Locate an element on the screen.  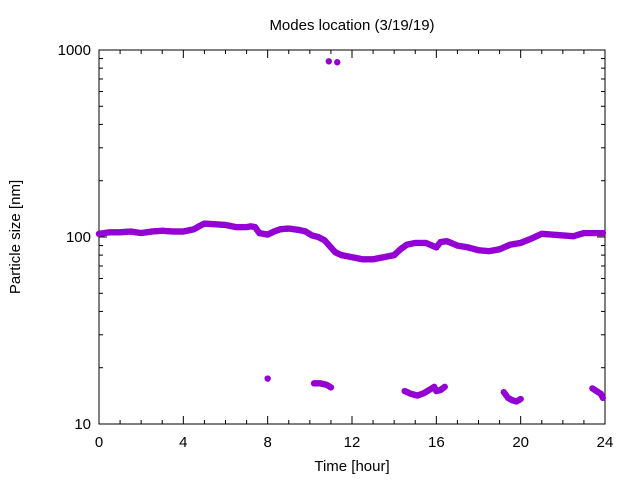
x-tick-label: 0 is located at coordinates (99, 442).